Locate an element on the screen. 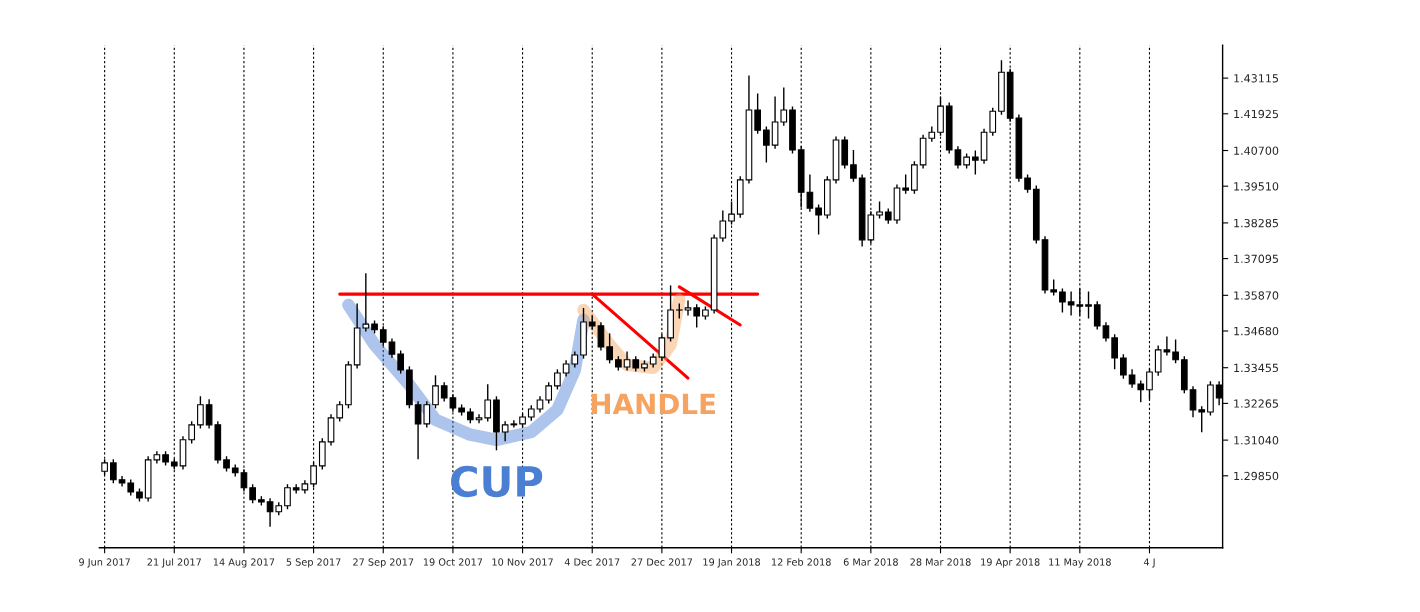  x-tick-label: 27 Dec 2017 is located at coordinates (662, 562).